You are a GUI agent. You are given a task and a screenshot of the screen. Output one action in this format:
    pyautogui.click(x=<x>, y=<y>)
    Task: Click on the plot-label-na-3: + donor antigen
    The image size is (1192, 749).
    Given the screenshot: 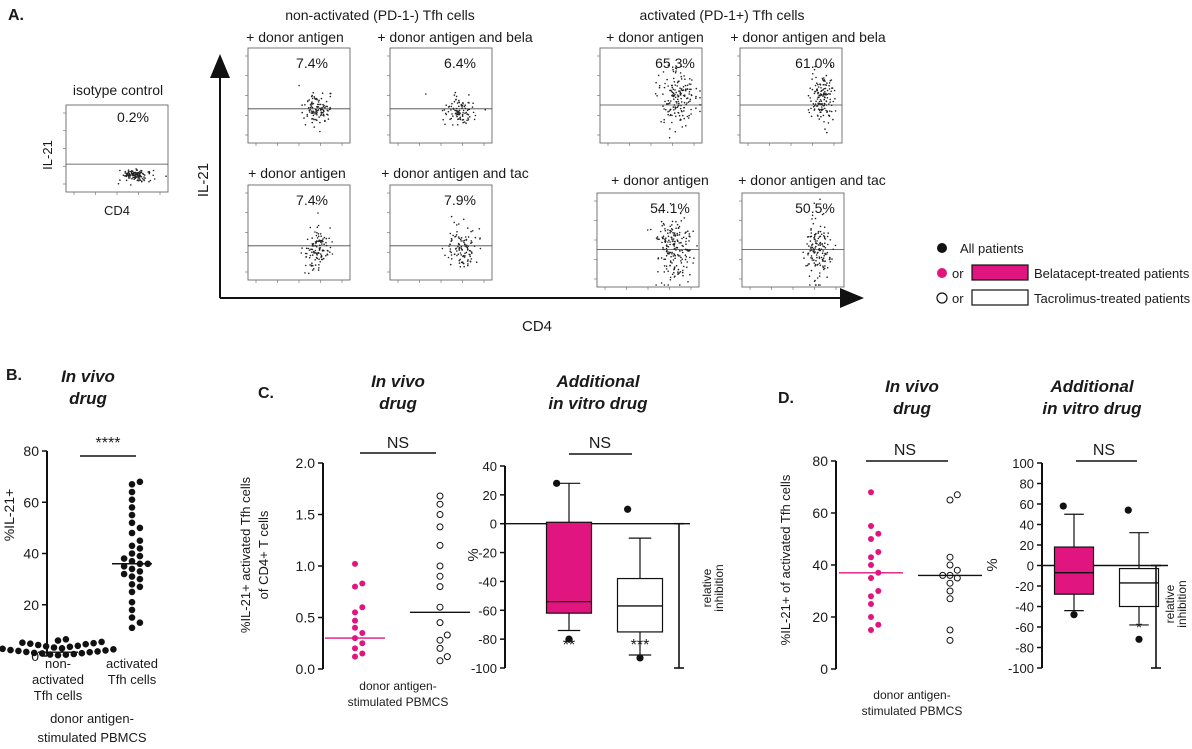 What is the action you would take?
    pyautogui.click(x=297, y=173)
    